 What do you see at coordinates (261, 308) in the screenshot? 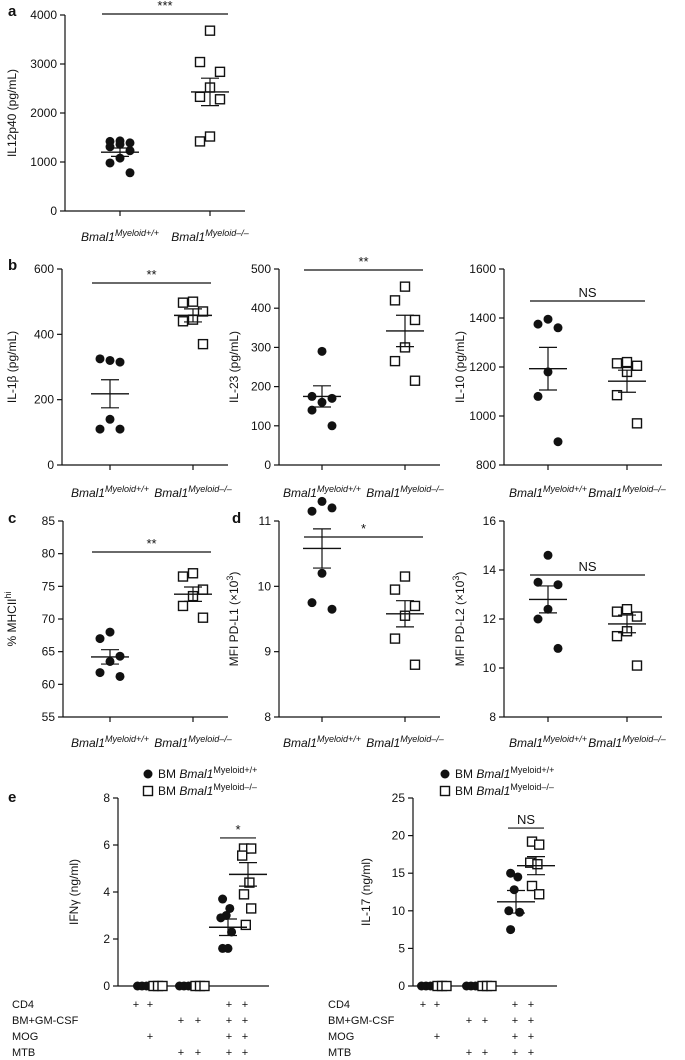
I see `y-tick-label: 400` at bounding box center [261, 308].